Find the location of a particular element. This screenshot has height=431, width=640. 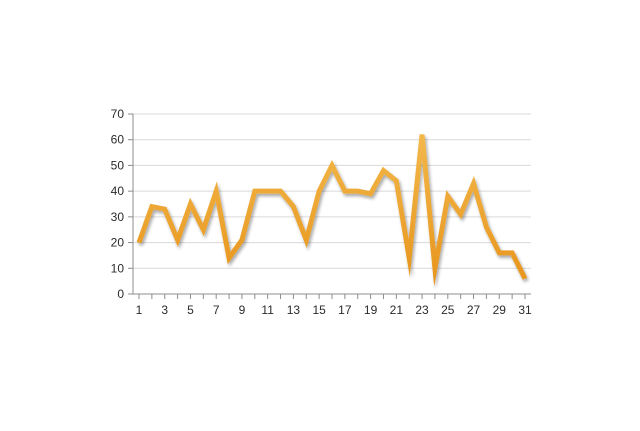

x-axis-tick-labels: 1 3 5 7 9 11 13 15 17 19 21 23 25 27 29 31 is located at coordinates (334, 310).